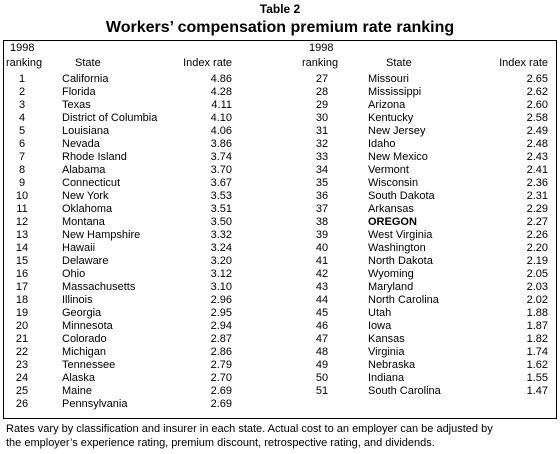  I want to click on rate-cell: 2.62, so click(537, 92).